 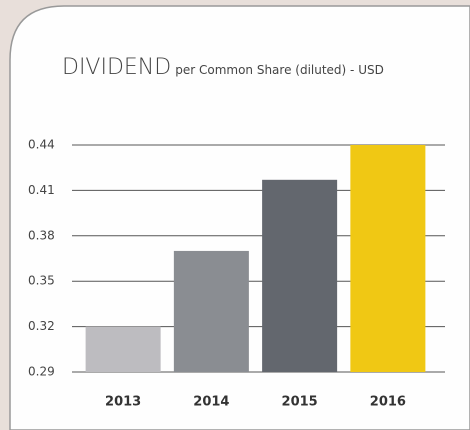 What do you see at coordinates (116, 67) in the screenshot?
I see `title: DIVIDEND` at bounding box center [116, 67].